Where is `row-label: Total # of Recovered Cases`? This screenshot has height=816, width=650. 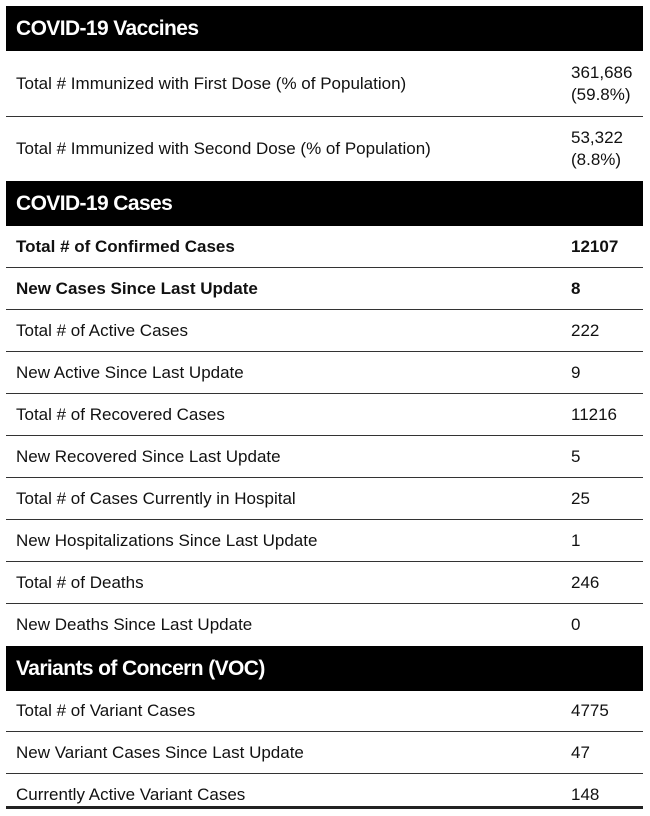
row-label: Total # of Recovered Cases is located at coordinates (120, 414).